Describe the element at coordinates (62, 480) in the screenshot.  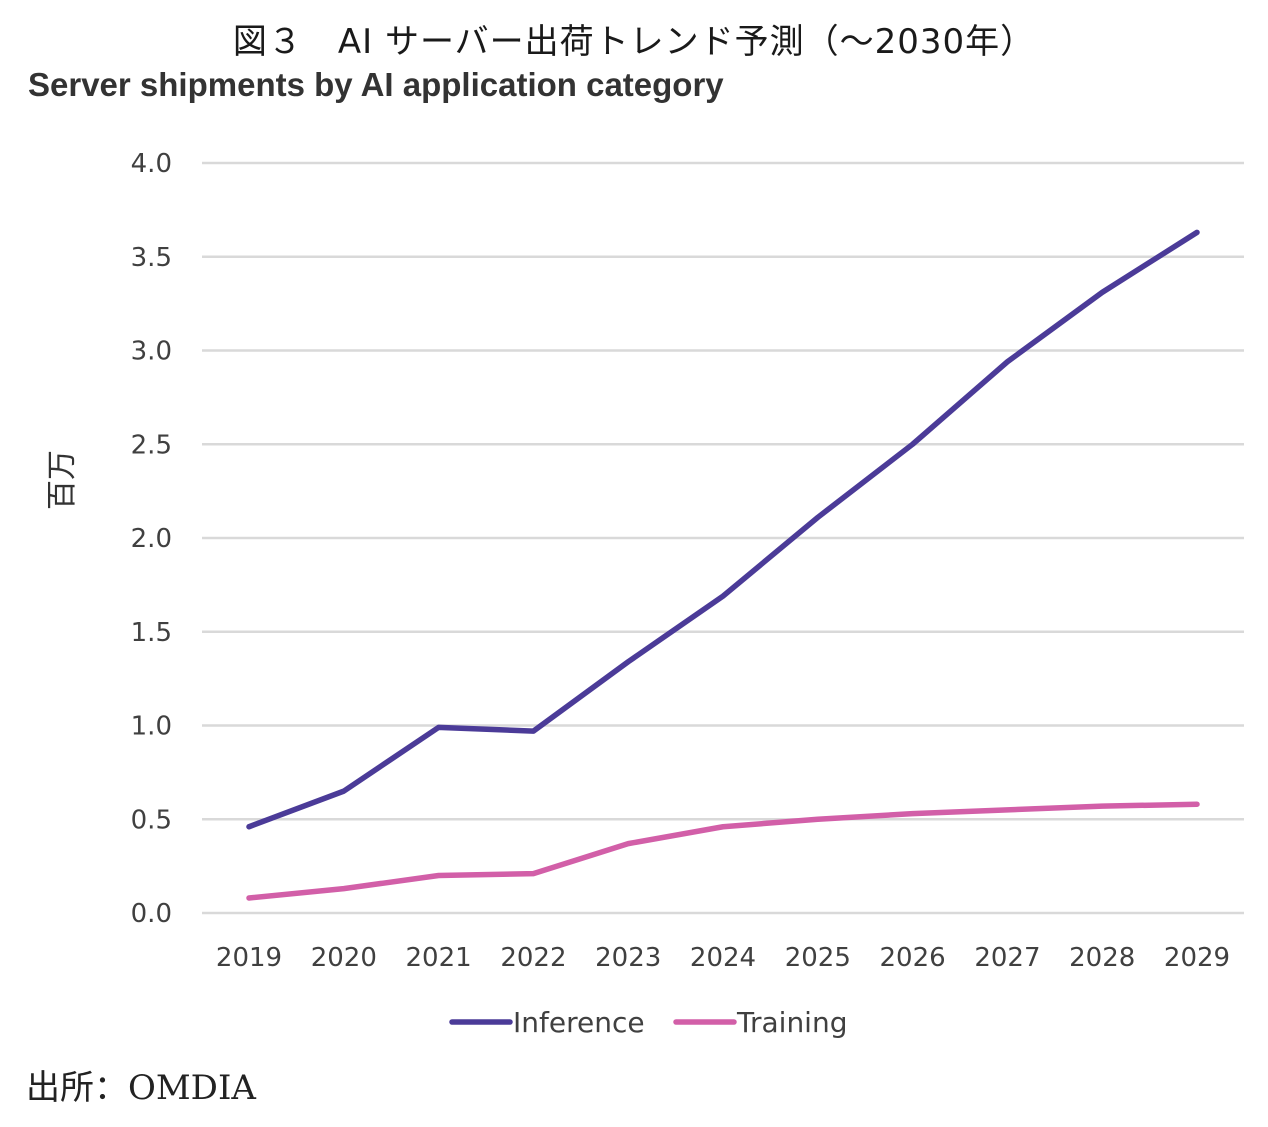
I see `y-axis-title: 百万` at that location.